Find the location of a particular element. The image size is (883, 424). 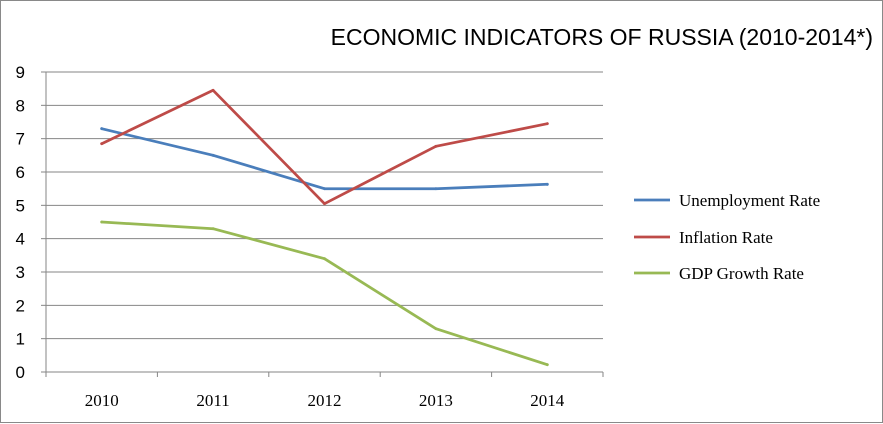

x-tick-label-2013: 2013 is located at coordinates (436, 400).